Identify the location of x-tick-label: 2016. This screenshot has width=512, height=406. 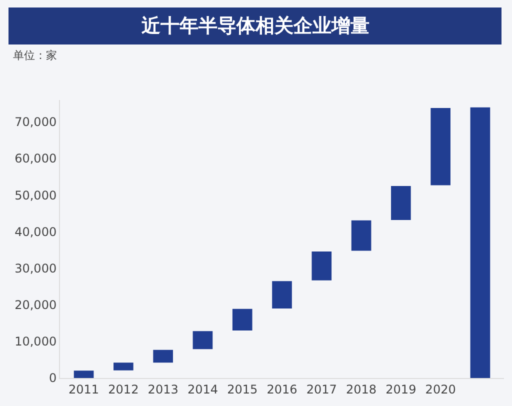
(282, 389).